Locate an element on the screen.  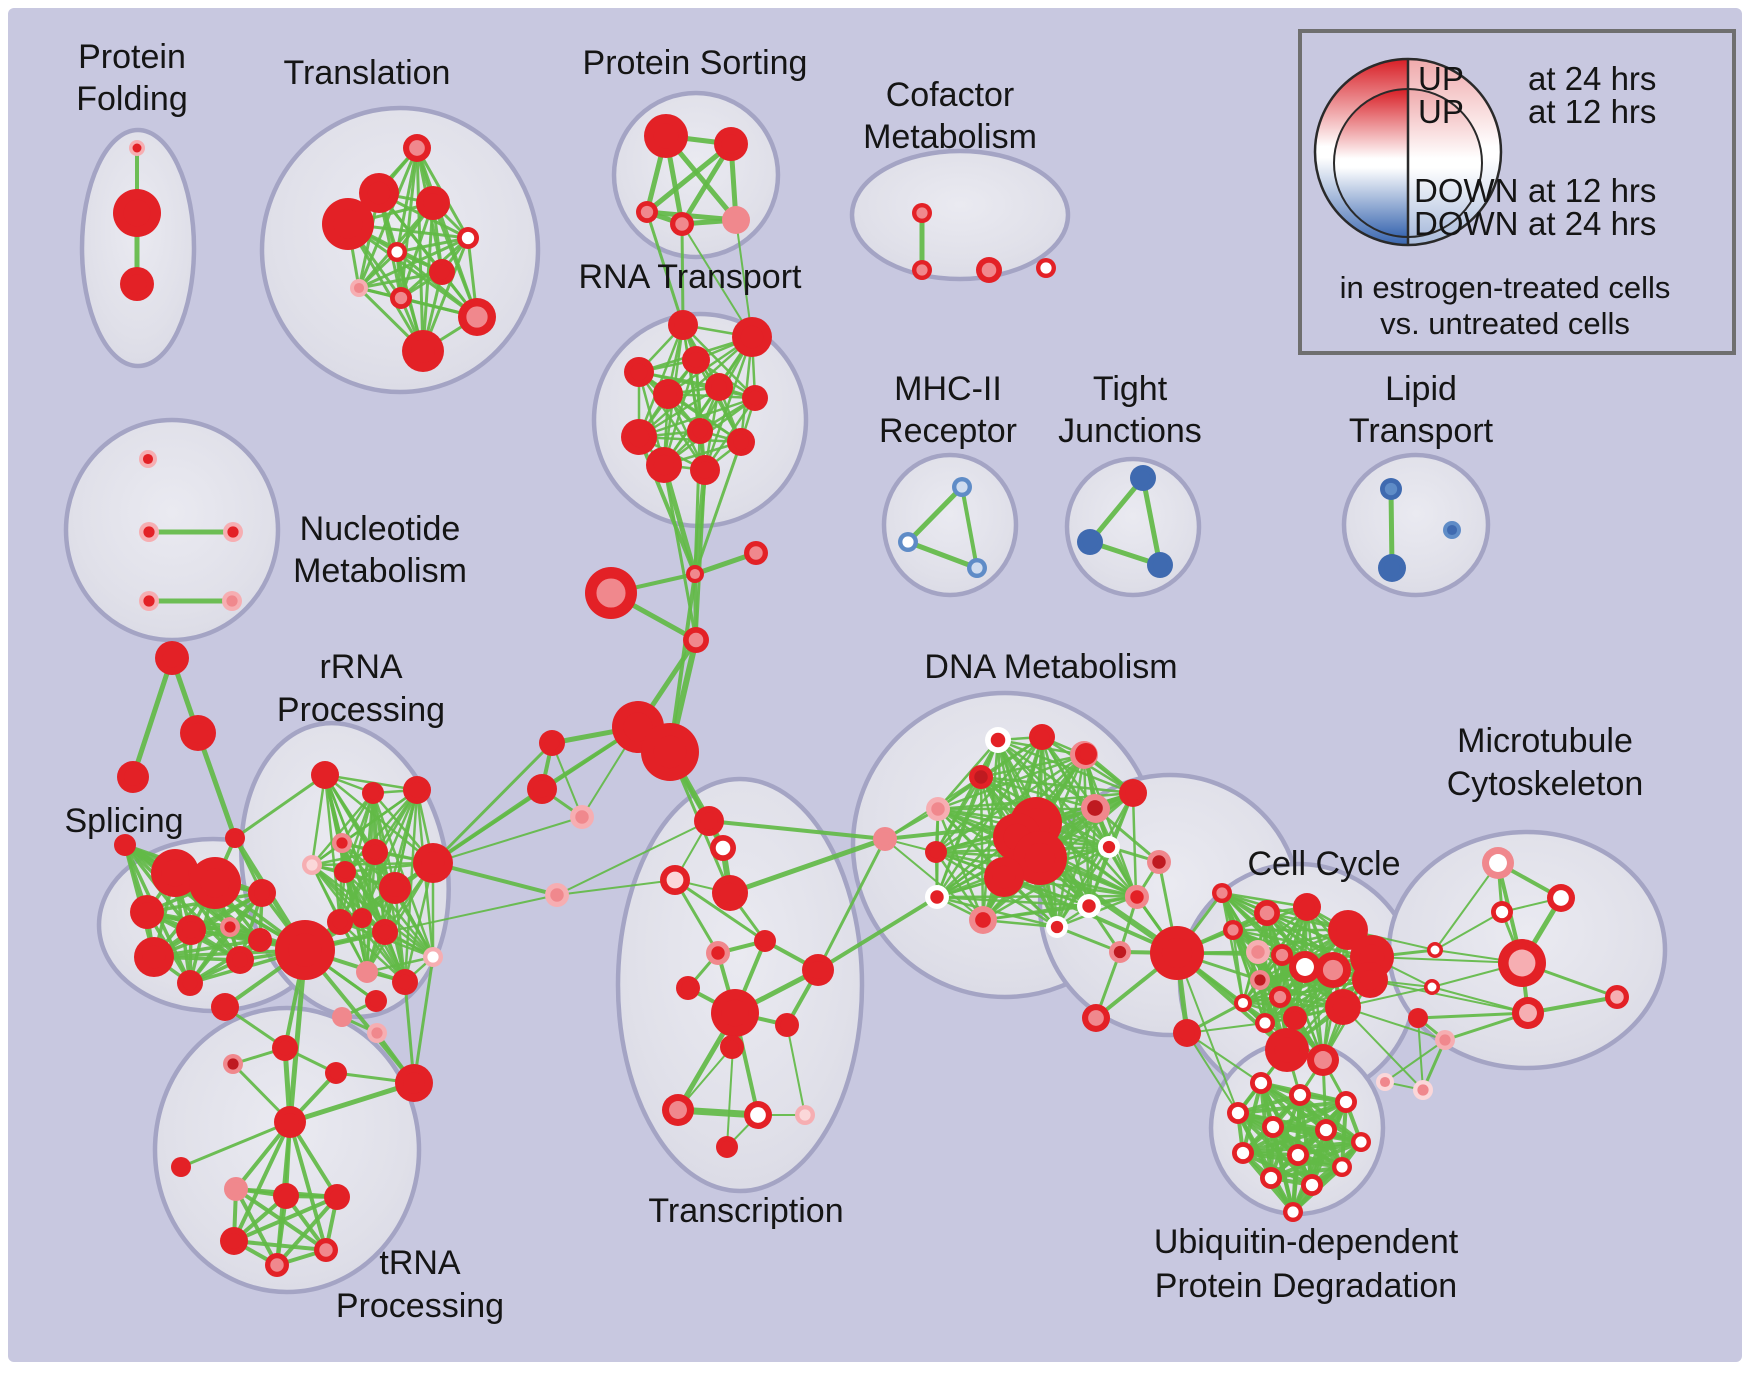
node-t8 is located at coordinates (359, 288).